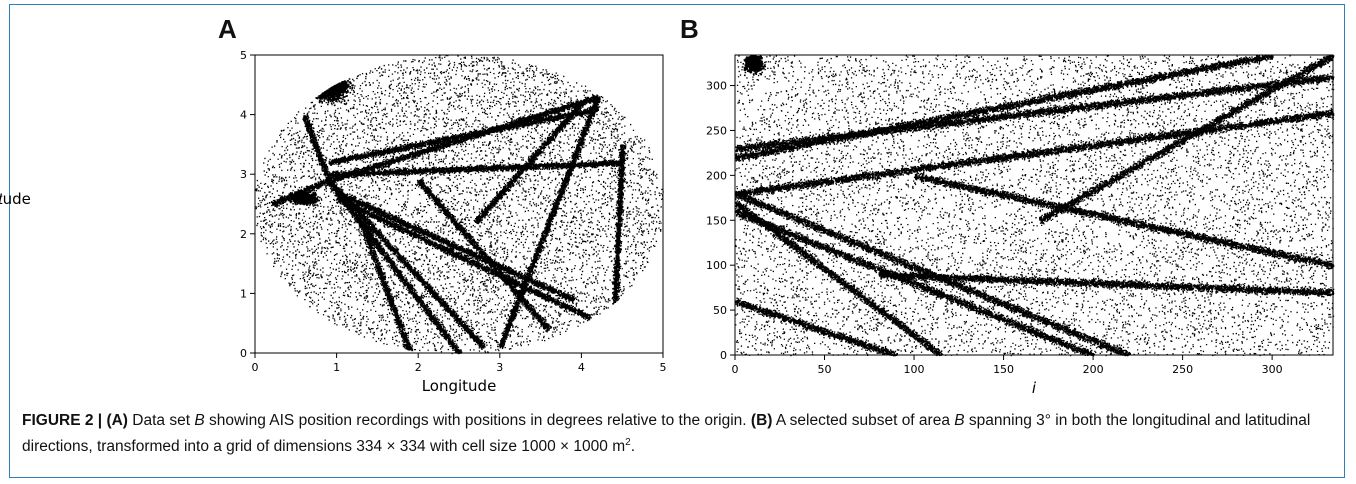 Image resolution: width=1356 pixels, height=484 pixels. What do you see at coordinates (959, 420) in the screenshot?
I see `caption-b-var: B` at bounding box center [959, 420].